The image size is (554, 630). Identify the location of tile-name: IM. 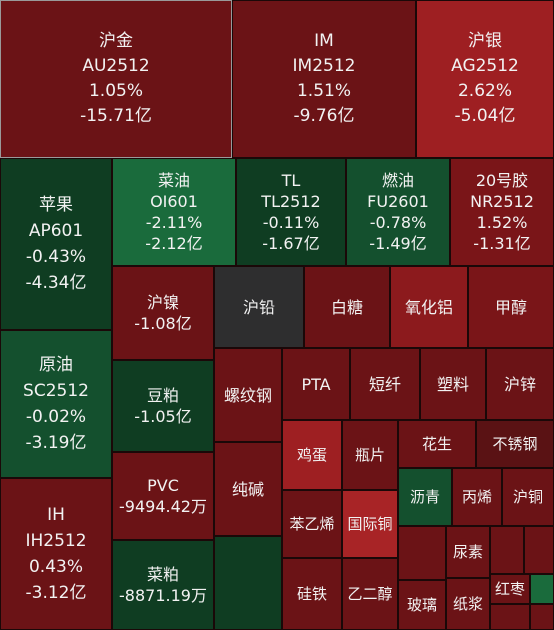
(324, 41).